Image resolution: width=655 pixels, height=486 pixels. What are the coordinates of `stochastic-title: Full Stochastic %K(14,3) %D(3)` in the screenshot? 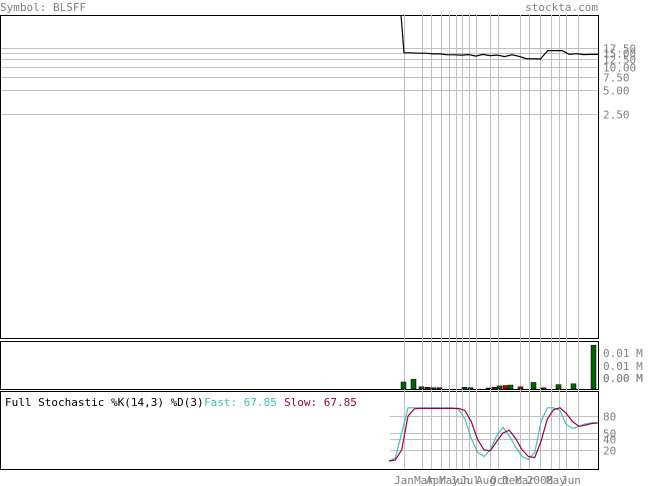 It's located at (104, 402).